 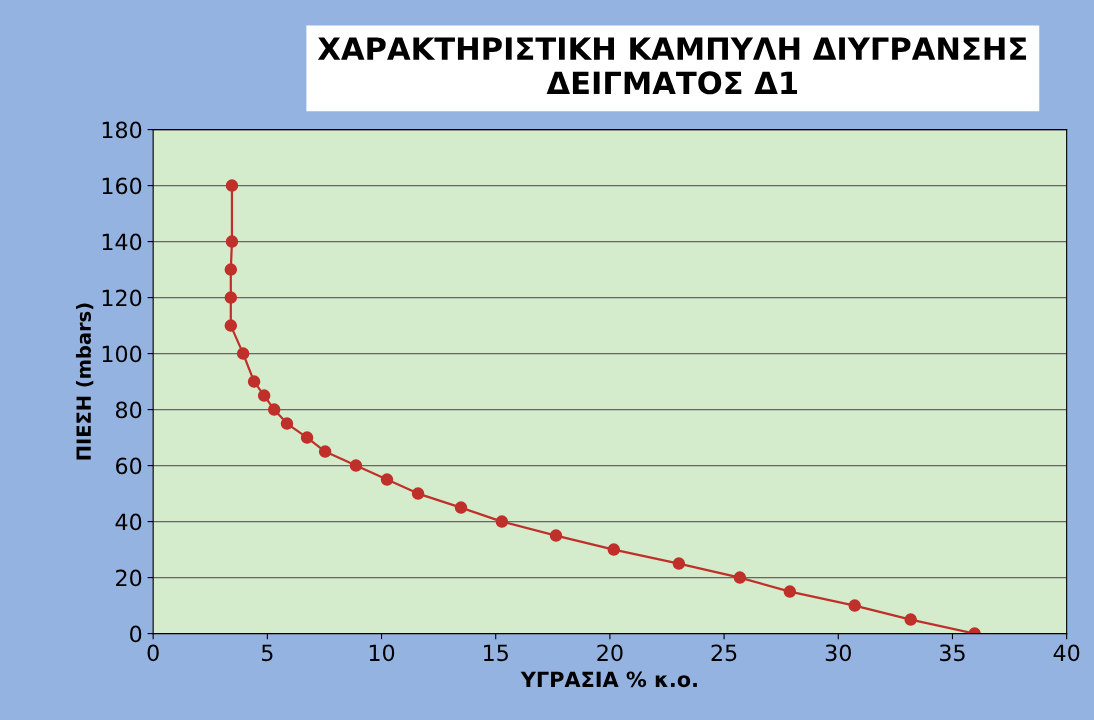 I want to click on x-tick-label: 30, so click(x=838, y=653).